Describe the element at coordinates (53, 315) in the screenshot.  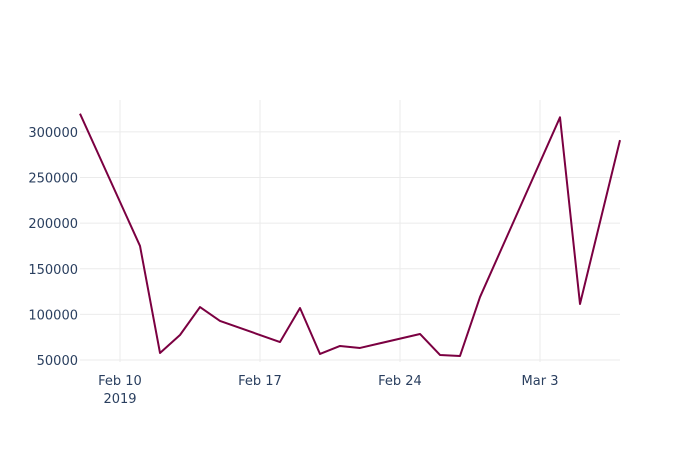
I see `y-tick-label: 100000` at that location.